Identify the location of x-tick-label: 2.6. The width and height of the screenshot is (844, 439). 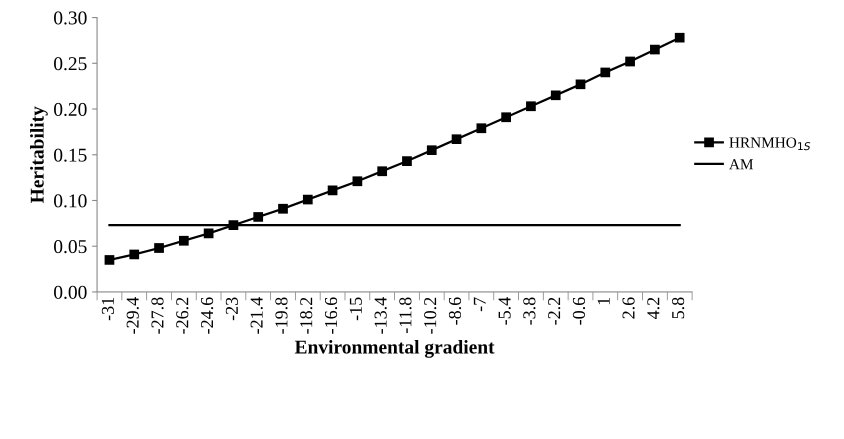
(628, 308).